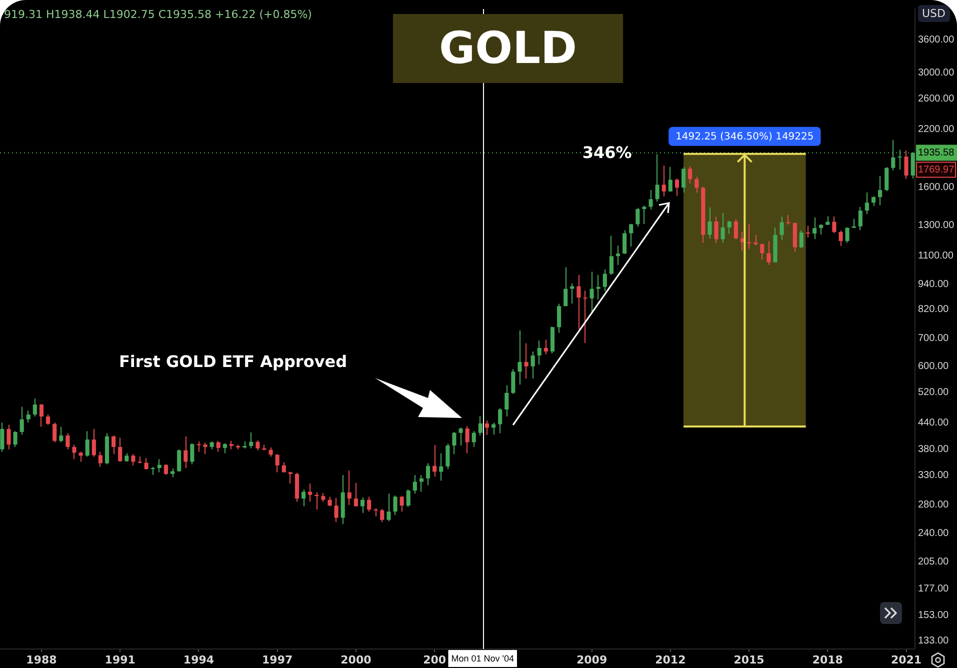  I want to click on x-tick-label: 1991, so click(120, 659).